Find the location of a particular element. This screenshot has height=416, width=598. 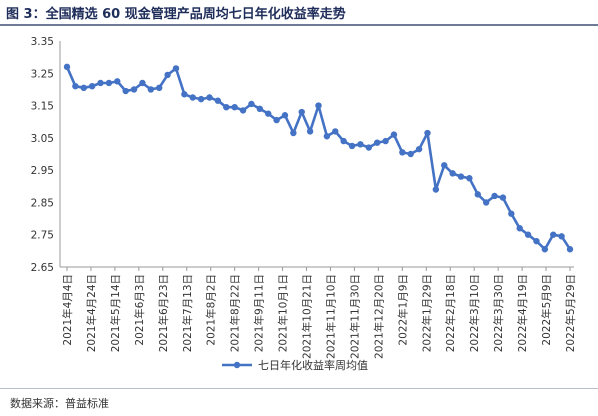

x-tick-label: 2021年7月13日 is located at coordinates (187, 313).